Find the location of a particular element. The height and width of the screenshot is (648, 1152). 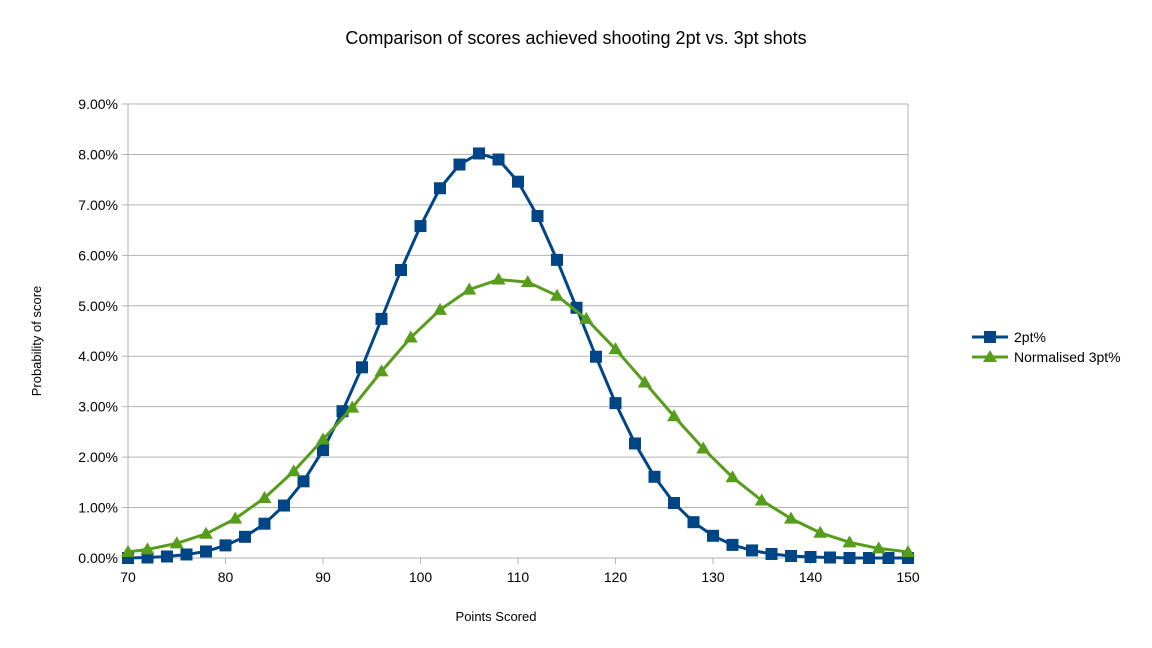

x-tick-label: 110 is located at coordinates (518, 577).